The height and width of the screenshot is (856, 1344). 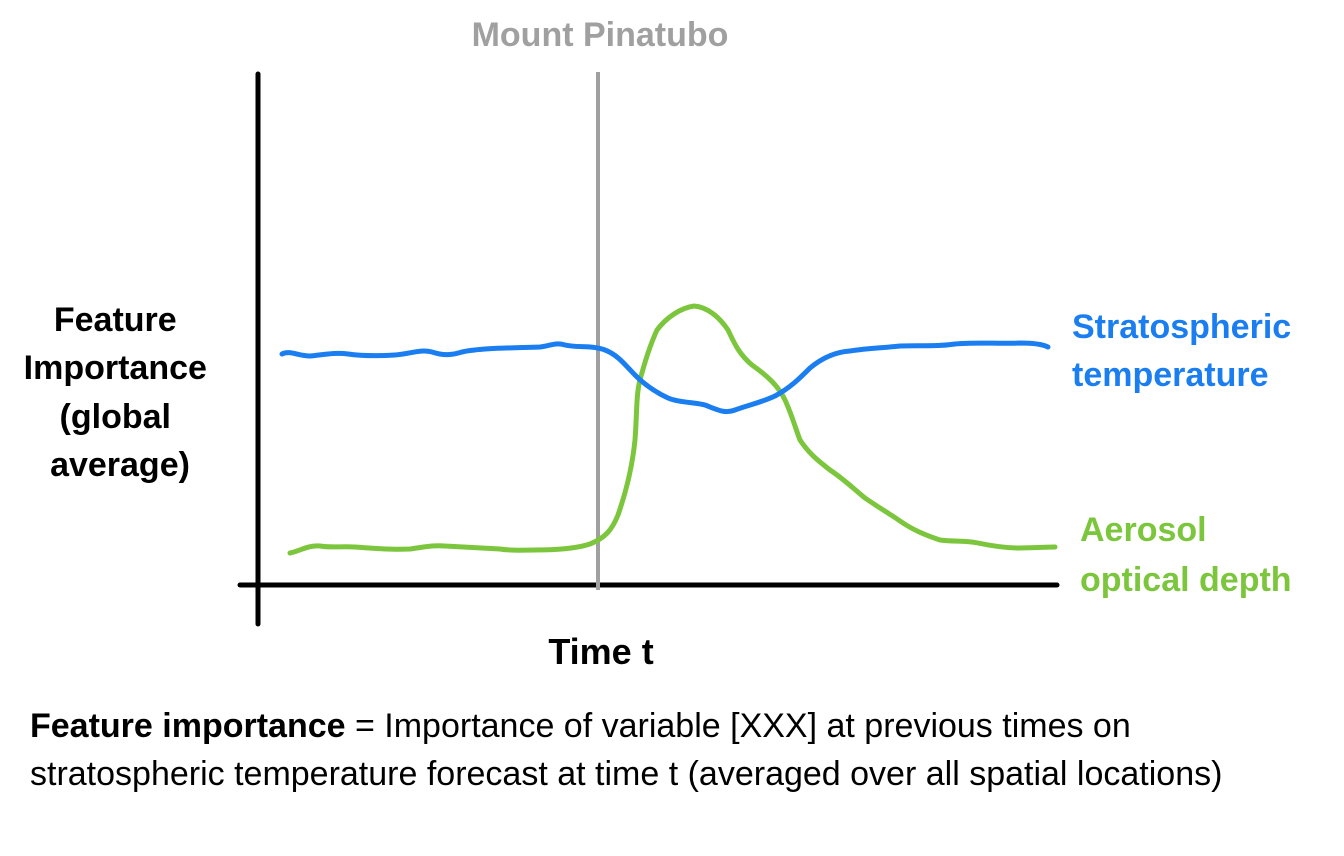 I want to click on y-axis-label-line: Feature, so click(x=115, y=320).